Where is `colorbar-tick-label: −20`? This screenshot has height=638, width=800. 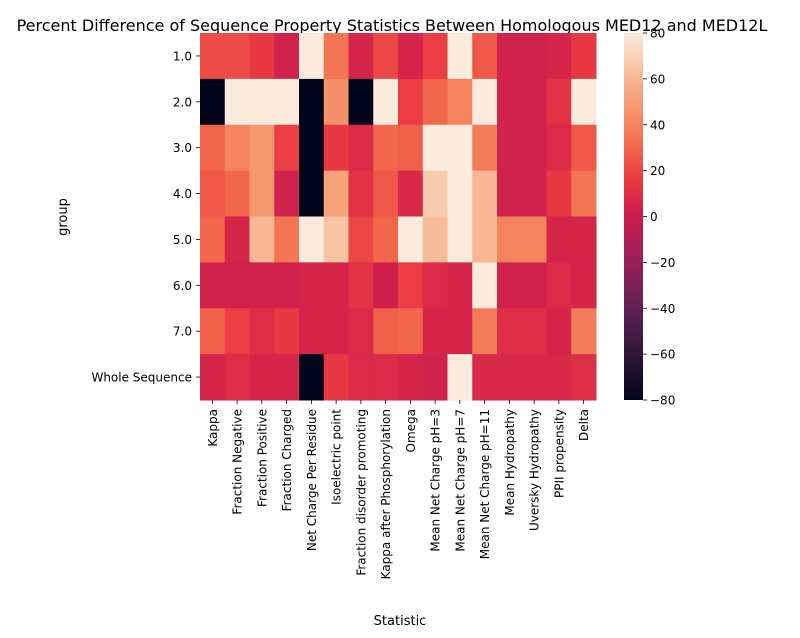 colorbar-tick-label: −20 is located at coordinates (662, 263).